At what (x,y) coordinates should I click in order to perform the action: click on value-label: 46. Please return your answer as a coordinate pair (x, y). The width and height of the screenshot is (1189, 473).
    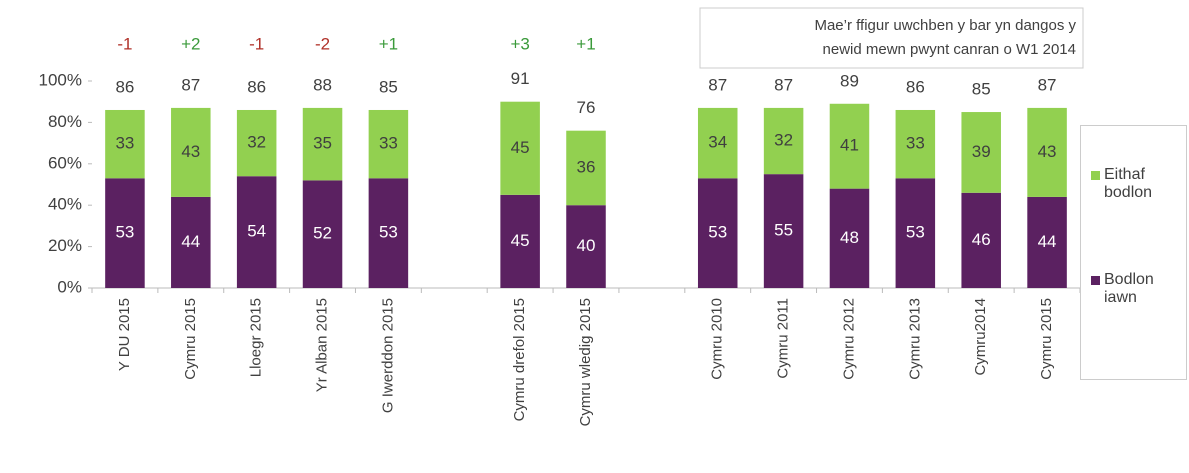
    Looking at the image, I should click on (981, 239).